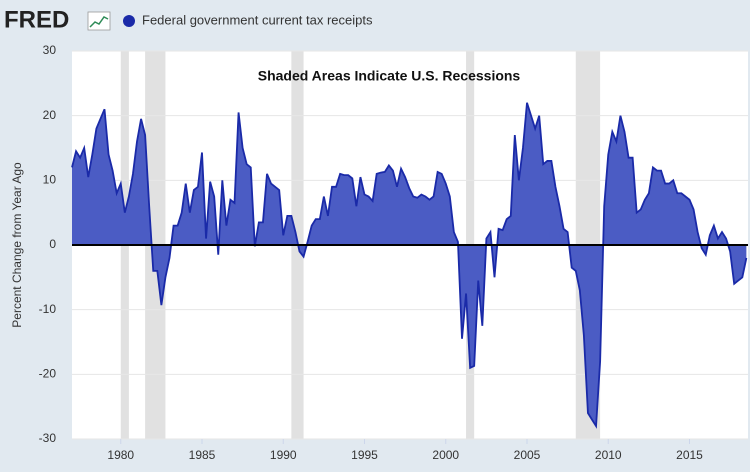 The width and height of the screenshot is (750, 472). Describe the element at coordinates (129, 21) in the screenshot. I see `legend-marker` at that location.